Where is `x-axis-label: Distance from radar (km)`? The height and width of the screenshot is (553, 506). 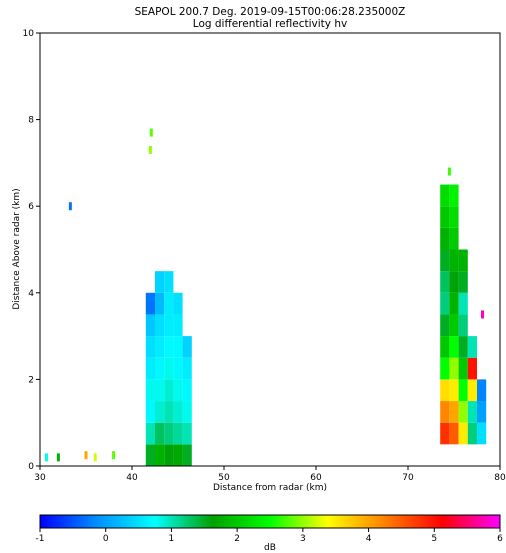
x-axis-label: Distance from radar (km) is located at coordinates (270, 488).